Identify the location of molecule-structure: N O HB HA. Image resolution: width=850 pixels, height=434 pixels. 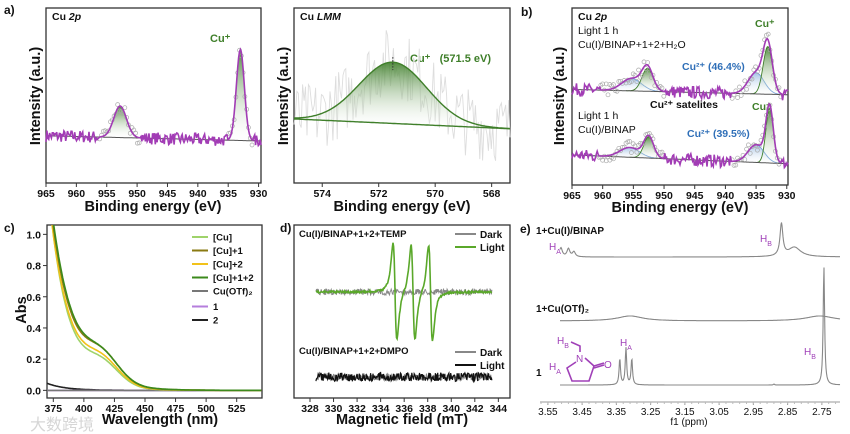
(580, 359).